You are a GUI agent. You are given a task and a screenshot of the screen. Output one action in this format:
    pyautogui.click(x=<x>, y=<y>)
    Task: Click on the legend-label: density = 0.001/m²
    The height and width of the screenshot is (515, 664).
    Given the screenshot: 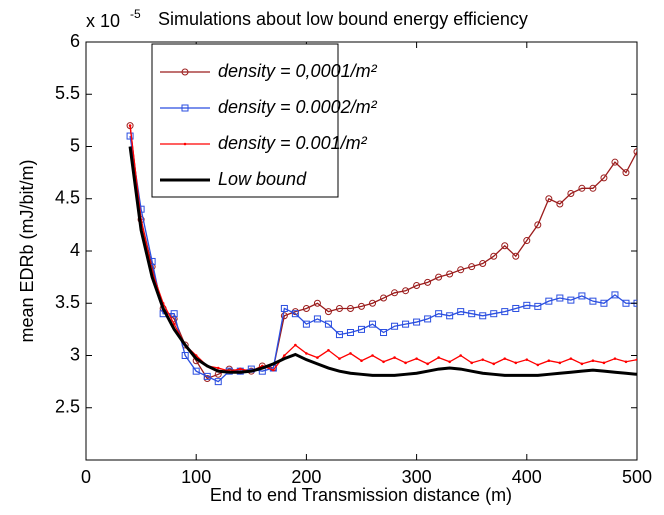 What is the action you would take?
    pyautogui.click(x=293, y=143)
    